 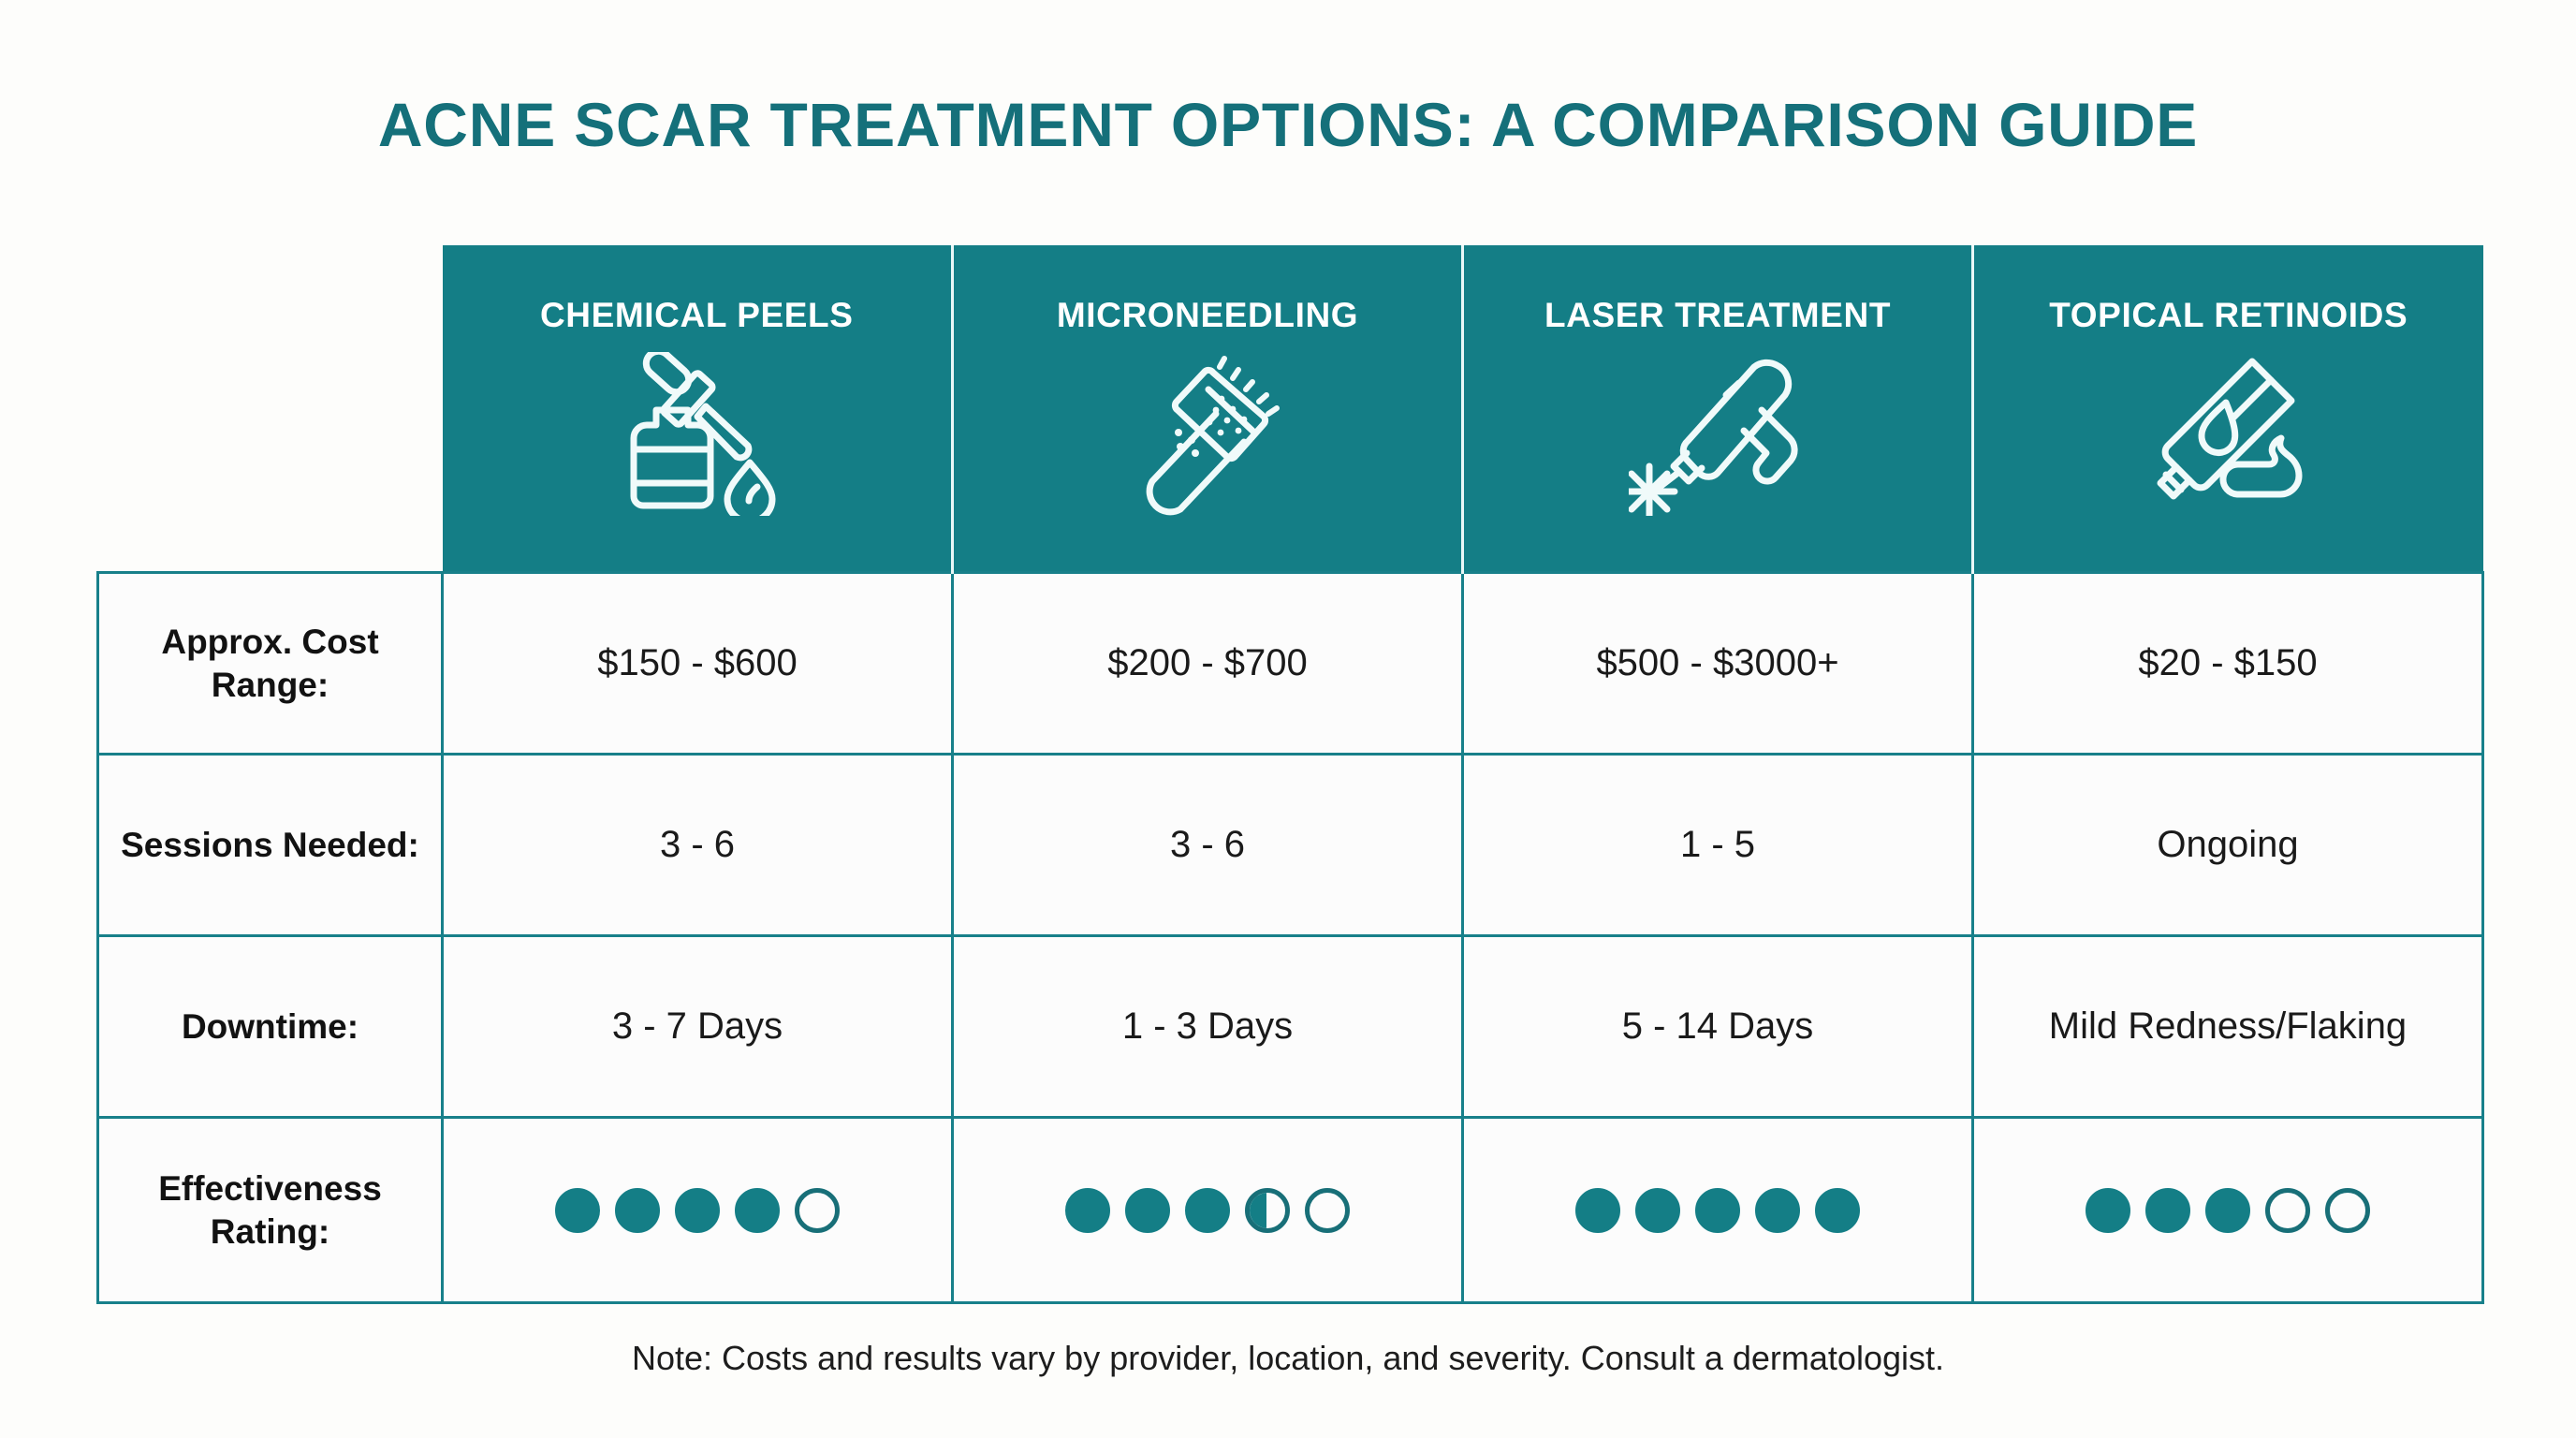 I want to click on cell-cost-microneedling: $200 - $700, so click(x=1207, y=663).